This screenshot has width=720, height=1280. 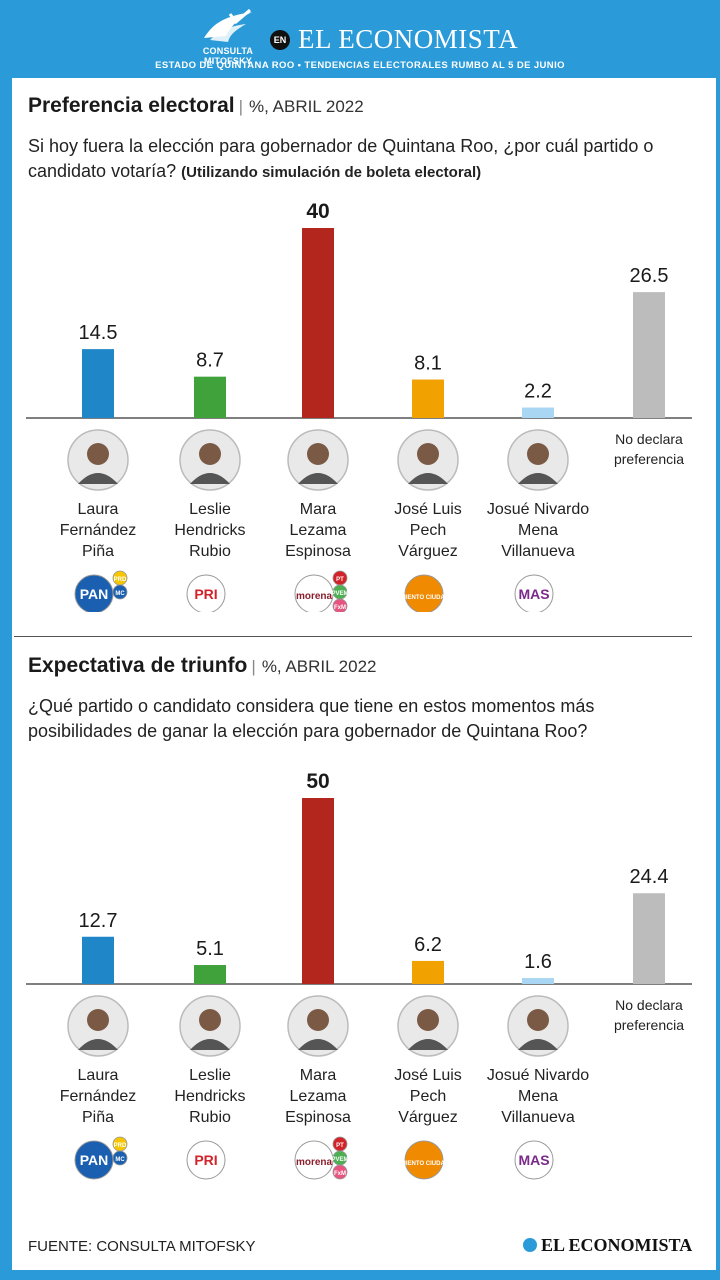 I want to click on data-label: 12.7, so click(x=98, y=921).